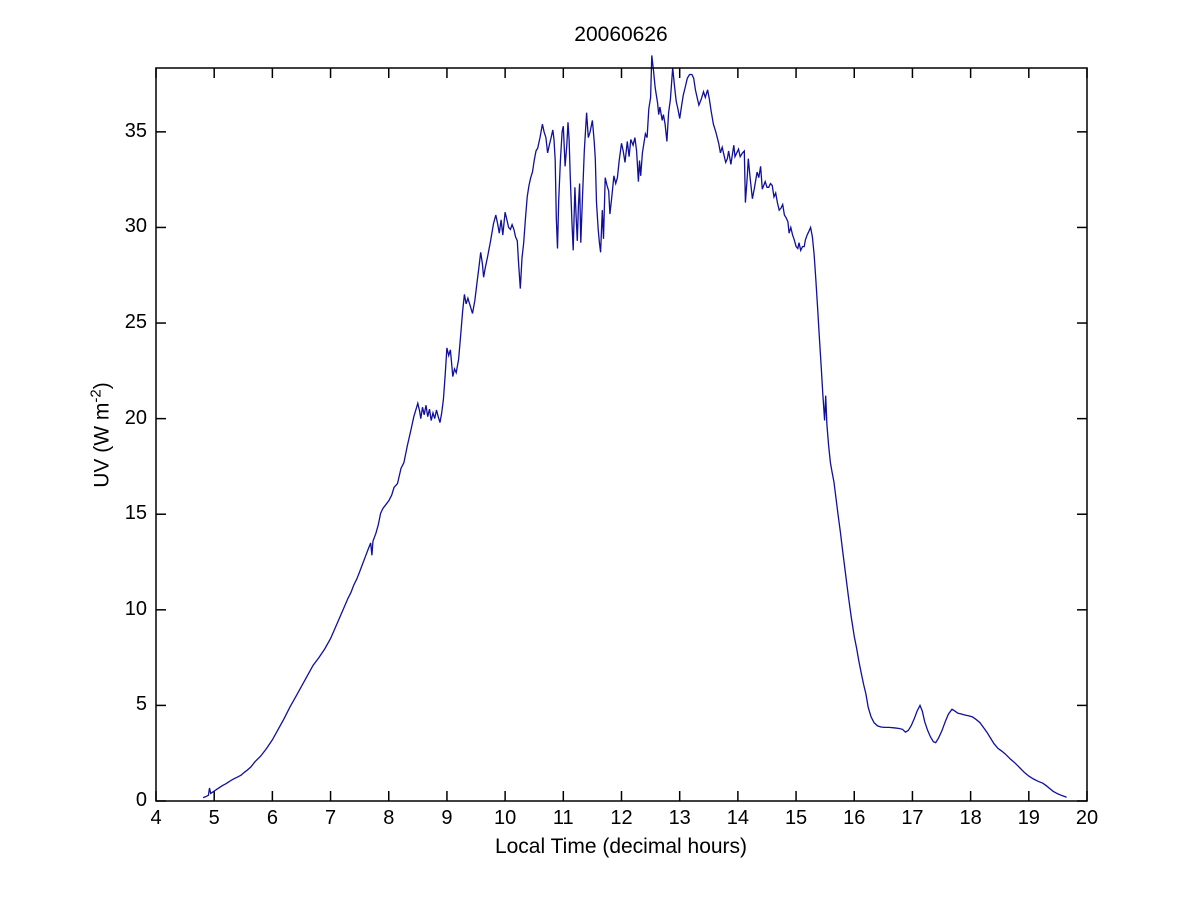  I want to click on x-tick-label: 9, so click(447, 818).